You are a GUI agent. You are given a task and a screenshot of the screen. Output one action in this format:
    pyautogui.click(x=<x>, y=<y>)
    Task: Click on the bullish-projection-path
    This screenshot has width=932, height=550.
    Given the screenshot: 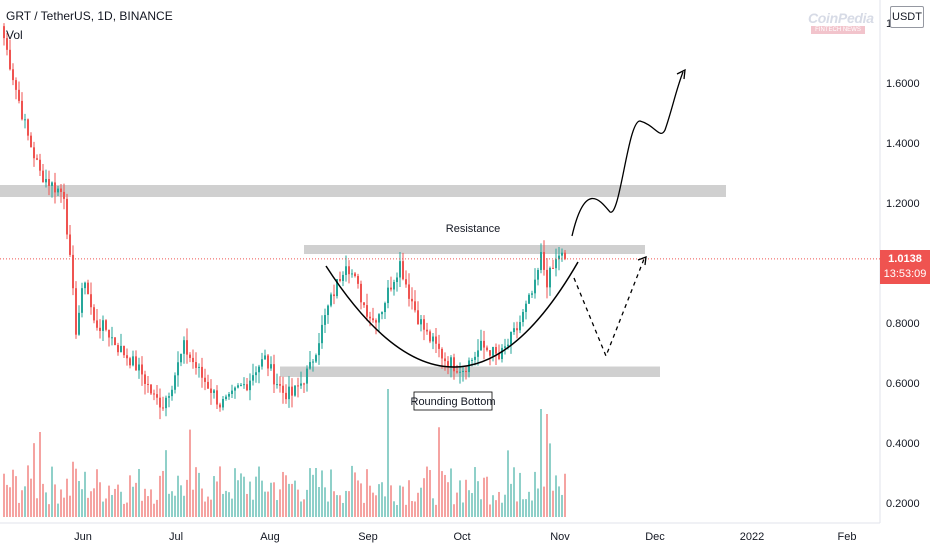 What is the action you would take?
    pyautogui.click(x=627, y=154)
    